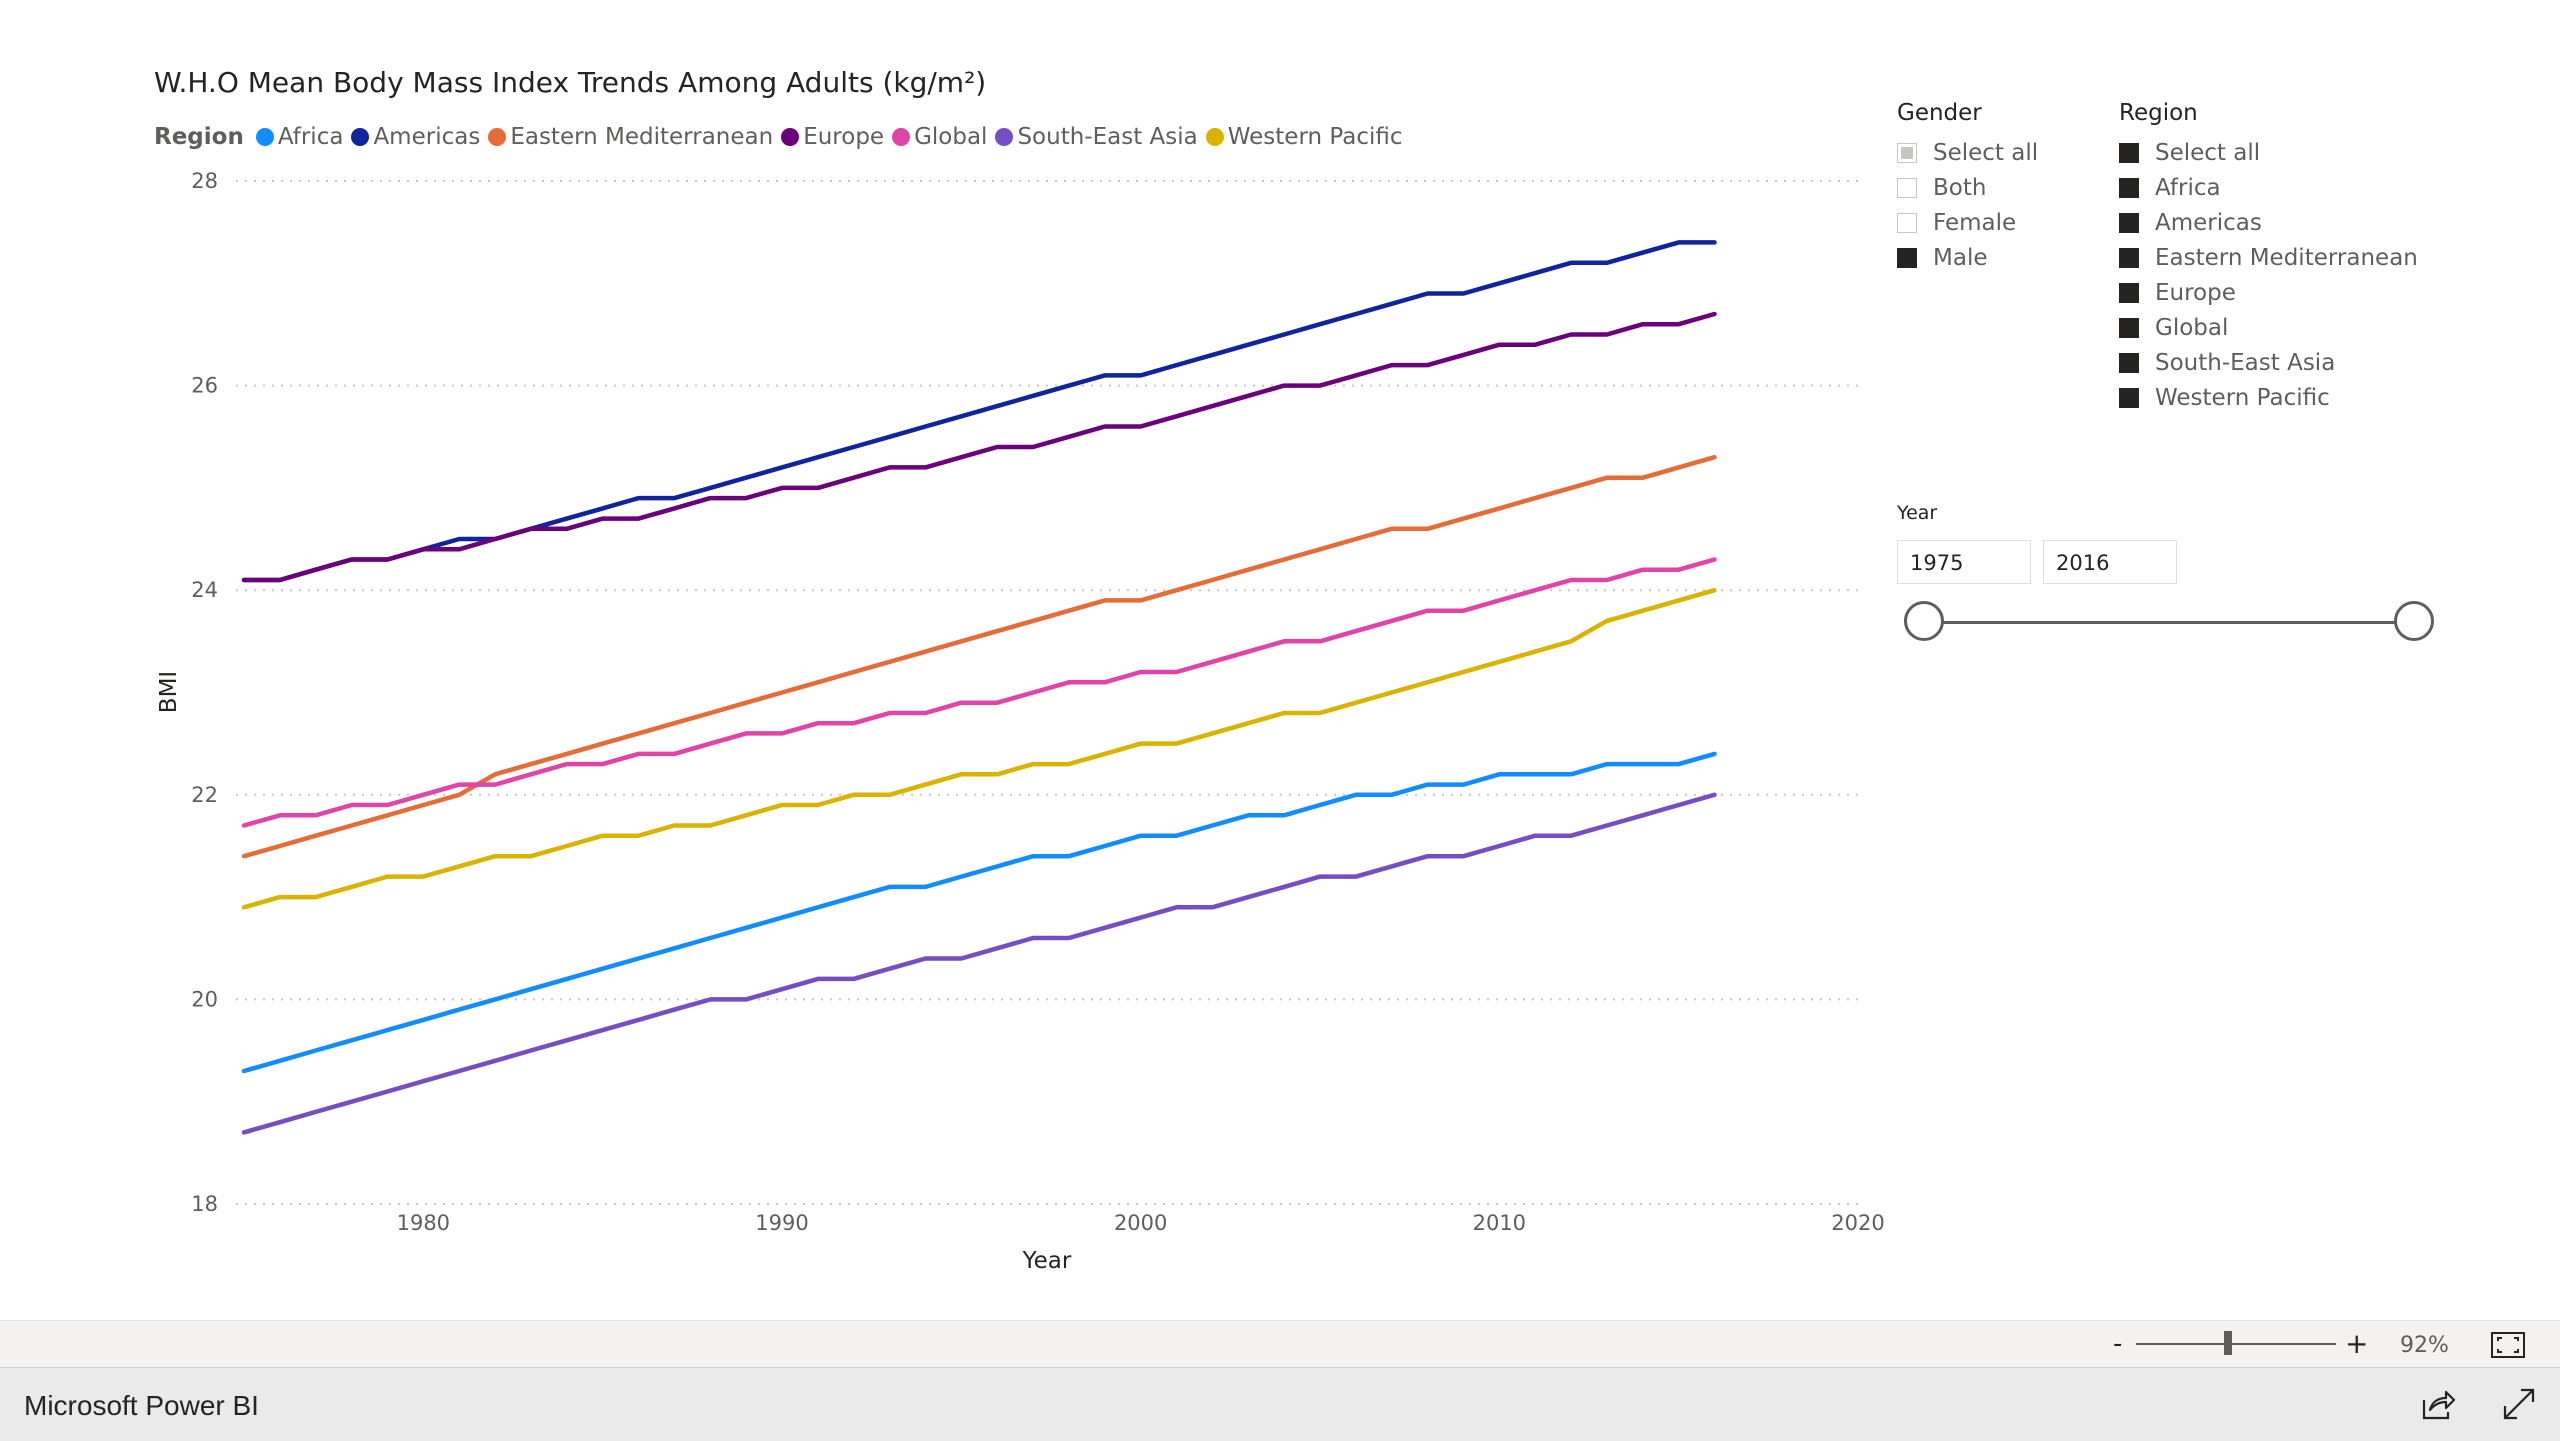 The width and height of the screenshot is (2560, 1441). Describe the element at coordinates (2268, 187) in the screenshot. I see `region-slicer-item: Africa` at that location.